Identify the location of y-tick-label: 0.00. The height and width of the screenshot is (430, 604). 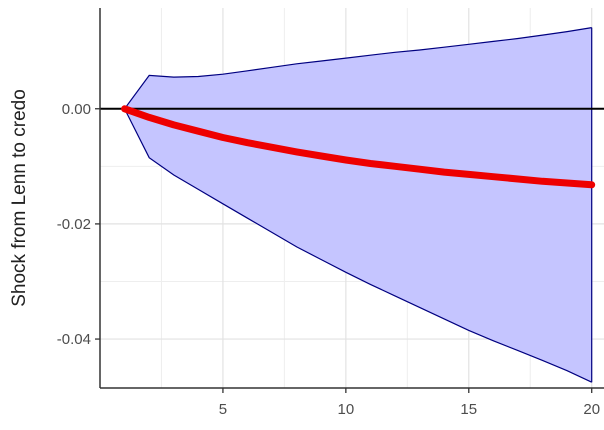
(76, 109).